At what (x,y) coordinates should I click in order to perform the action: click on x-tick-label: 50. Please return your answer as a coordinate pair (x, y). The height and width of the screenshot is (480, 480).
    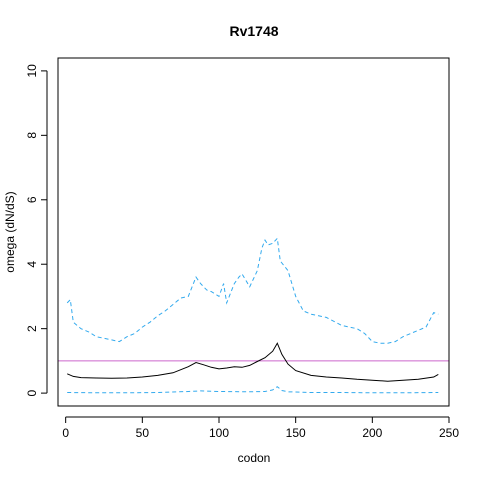
    Looking at the image, I should click on (143, 433).